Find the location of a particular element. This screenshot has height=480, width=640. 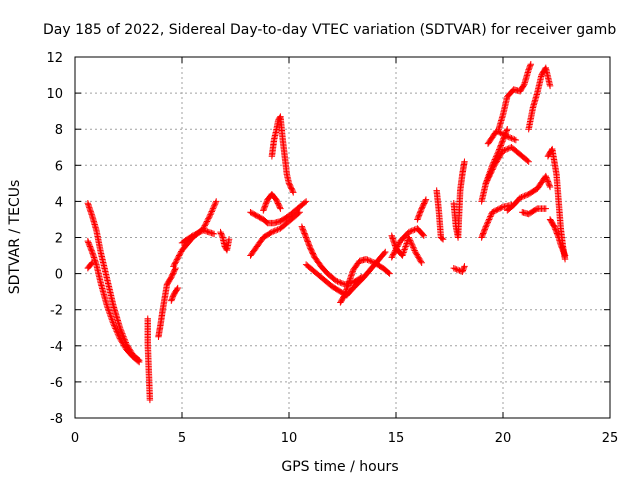

y-tick-label: 6 is located at coordinates (59, 166).